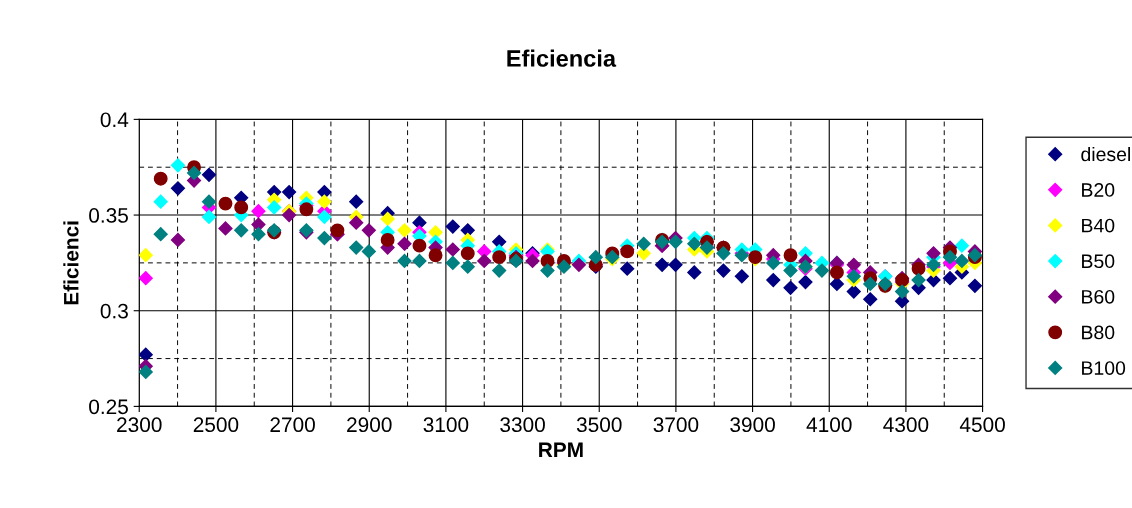 The height and width of the screenshot is (508, 1132). Describe the element at coordinates (599, 425) in the screenshot. I see `x-tick-label: 3500` at that location.